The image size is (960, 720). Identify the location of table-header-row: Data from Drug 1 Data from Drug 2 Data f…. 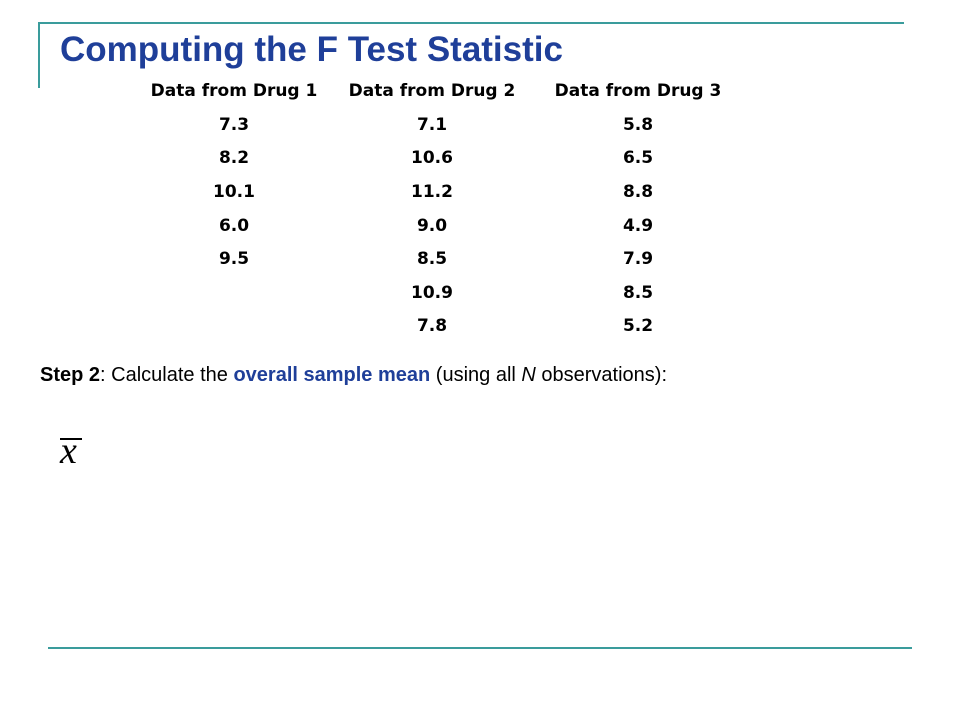
(440, 91).